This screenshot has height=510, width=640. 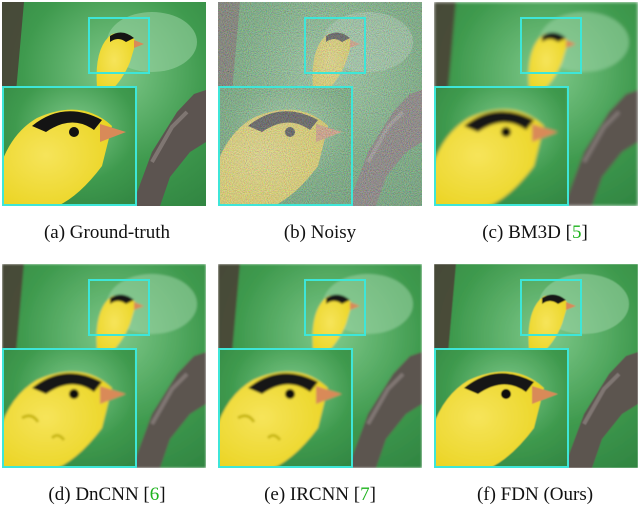 I want to click on caption-c: (c) BM3D [5], so click(x=534, y=233).